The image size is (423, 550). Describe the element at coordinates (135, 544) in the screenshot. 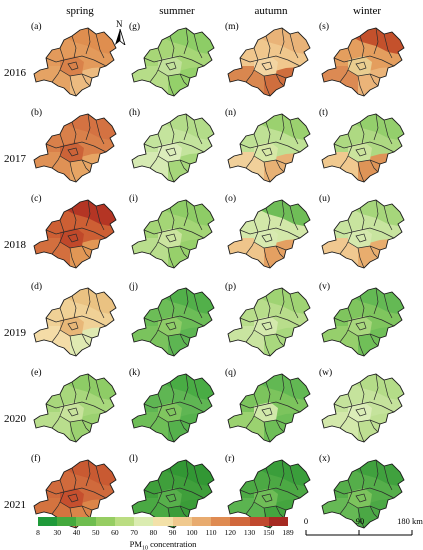

I see `colorbar-title-prefix: PM` at that location.